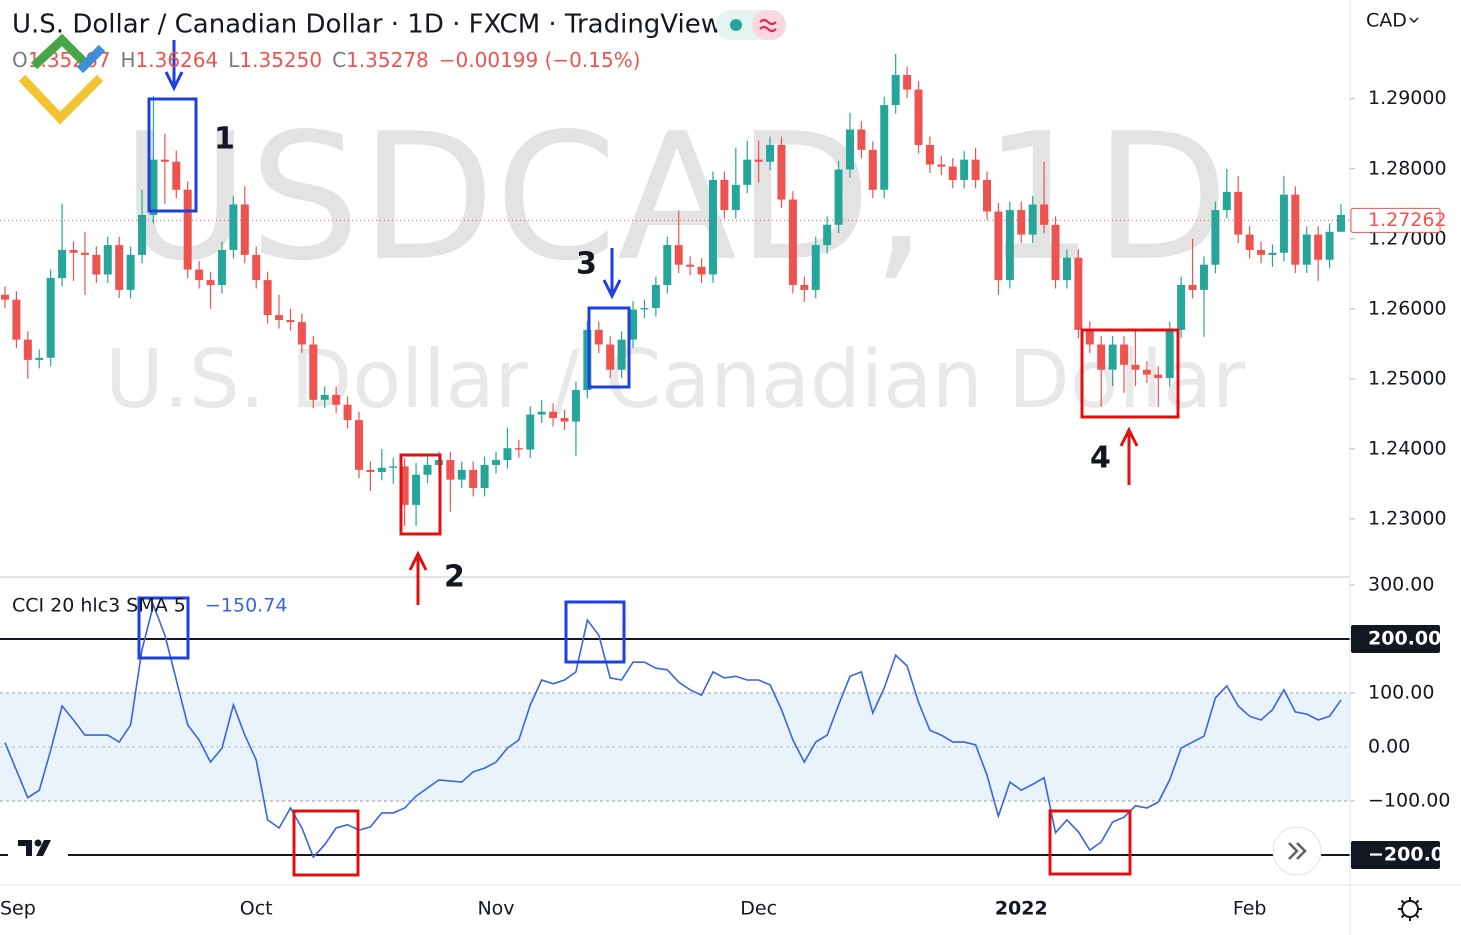 The height and width of the screenshot is (935, 1461). What do you see at coordinates (280, 60) in the screenshot?
I see `legend-value: 1.35250` at bounding box center [280, 60].